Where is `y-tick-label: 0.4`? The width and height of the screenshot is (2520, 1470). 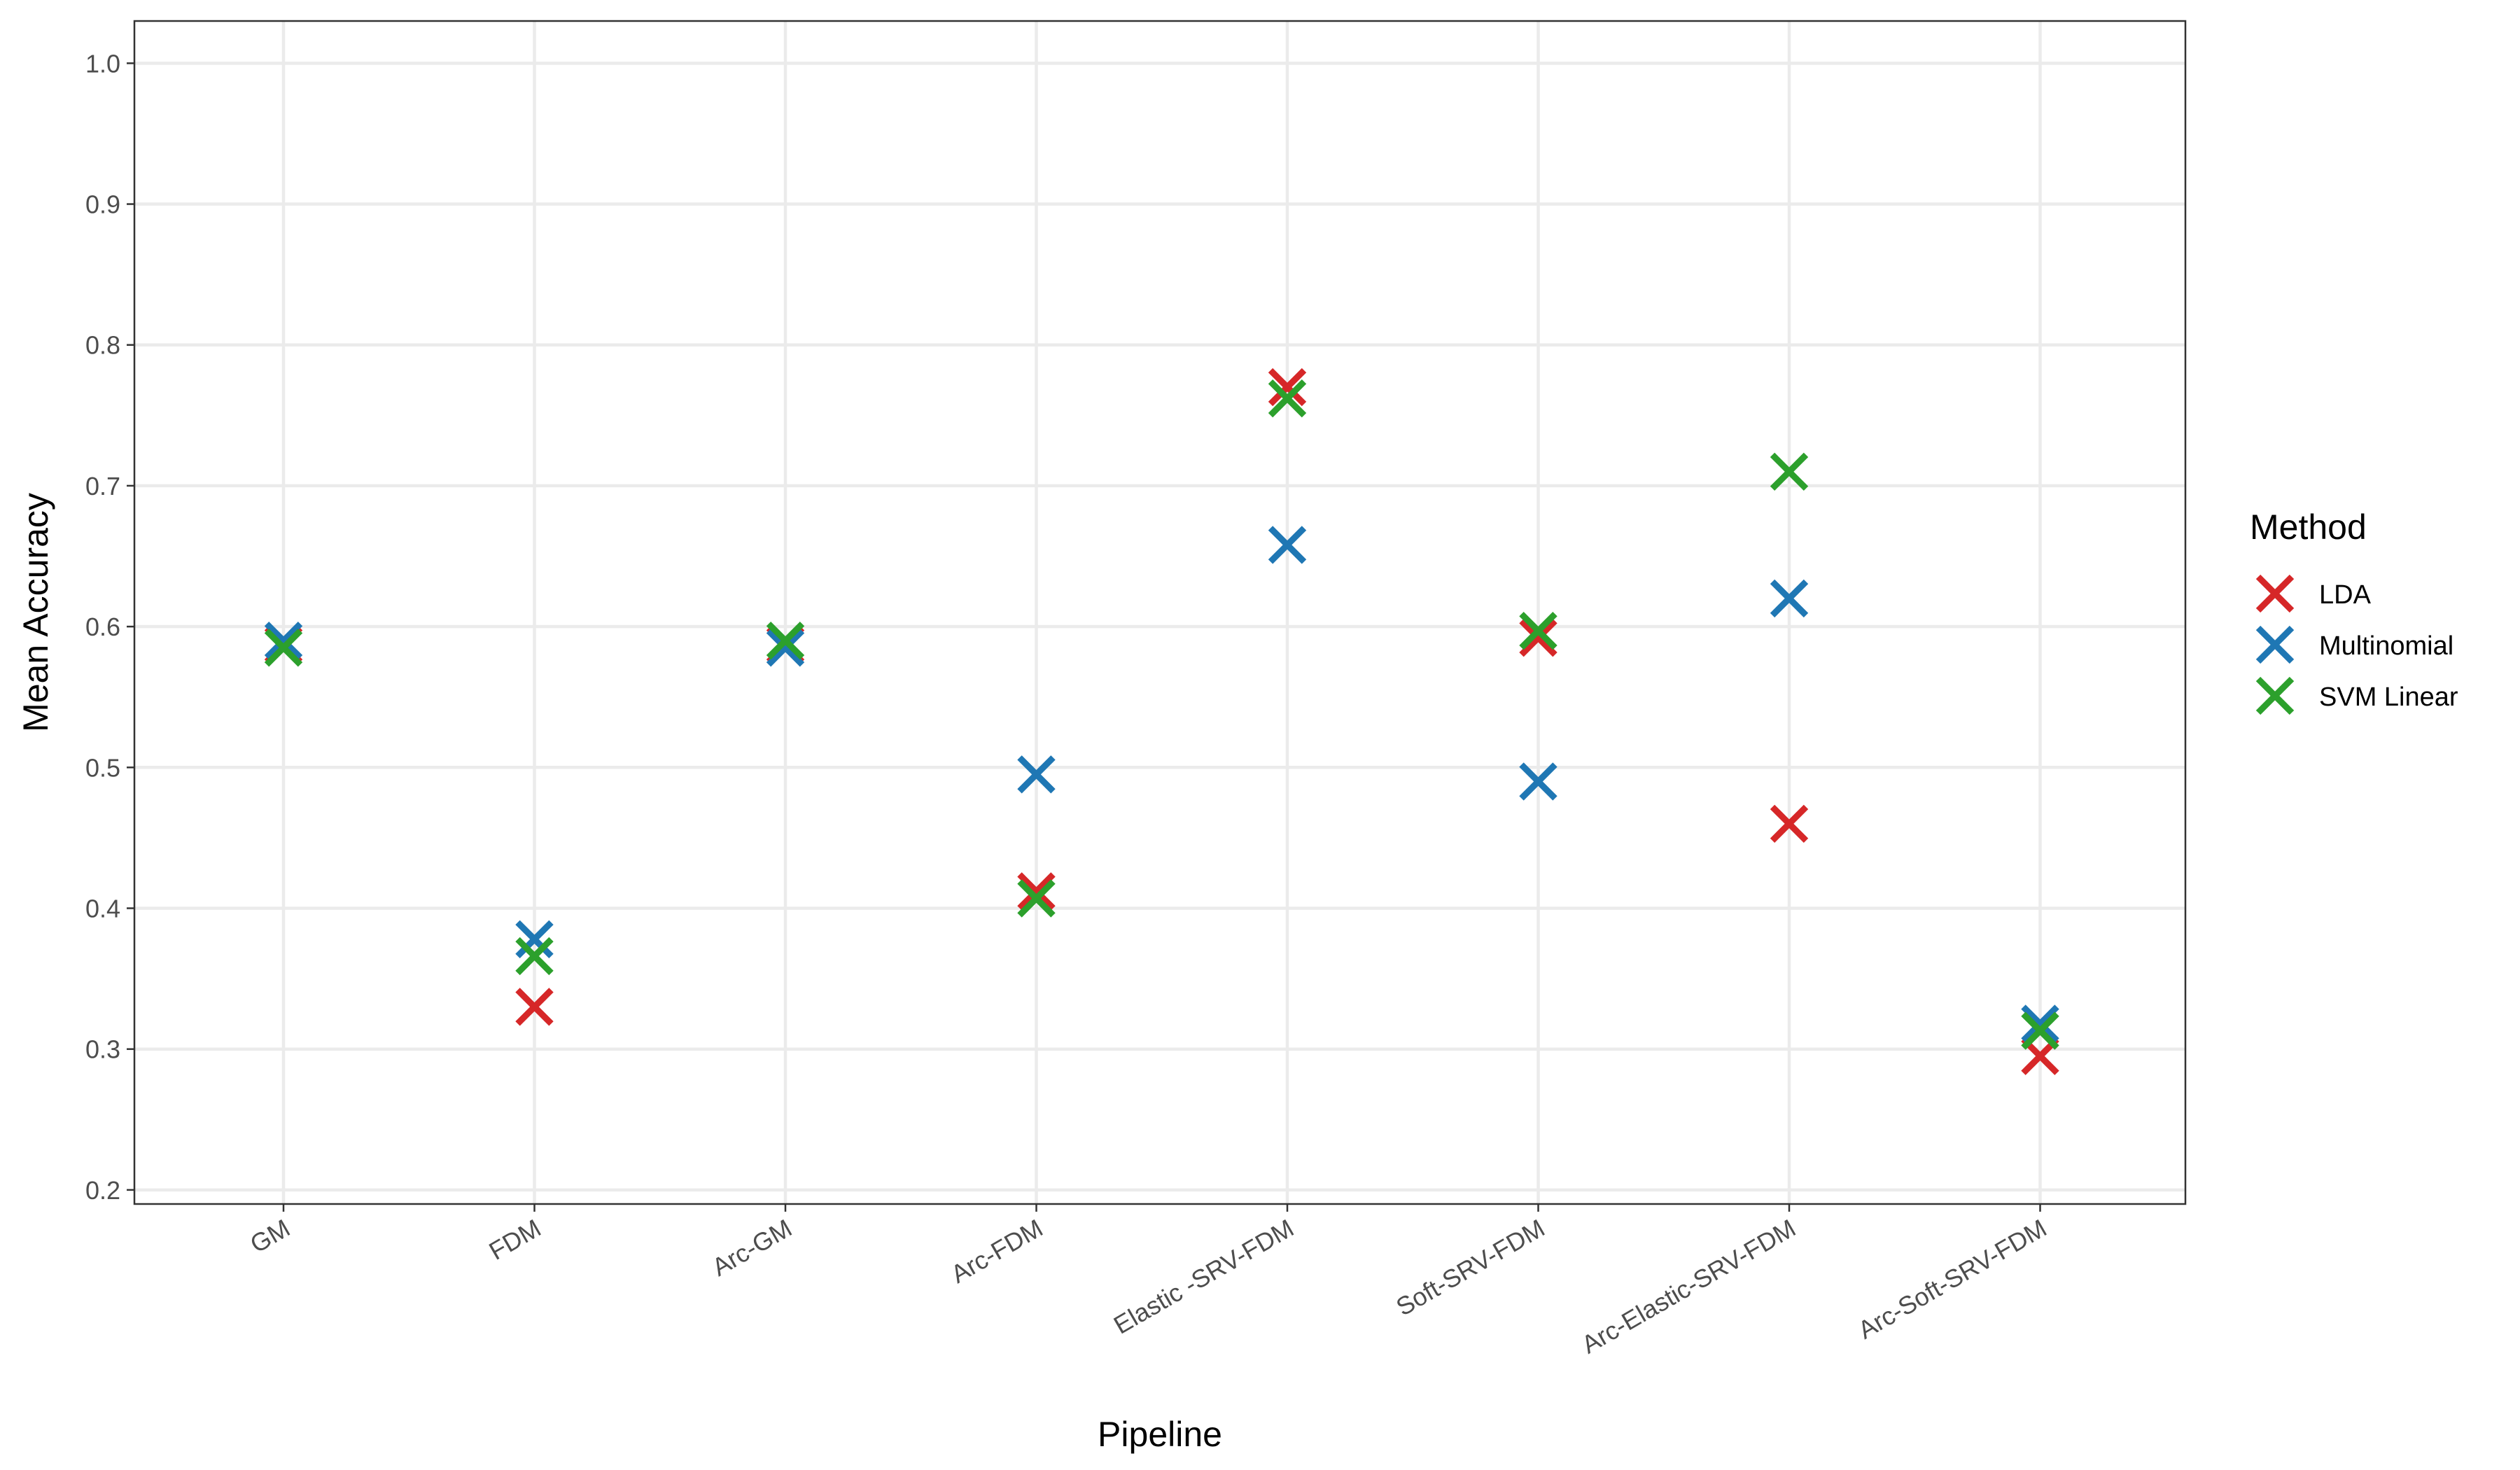
y-tick-label: 0.4 is located at coordinates (102, 909).